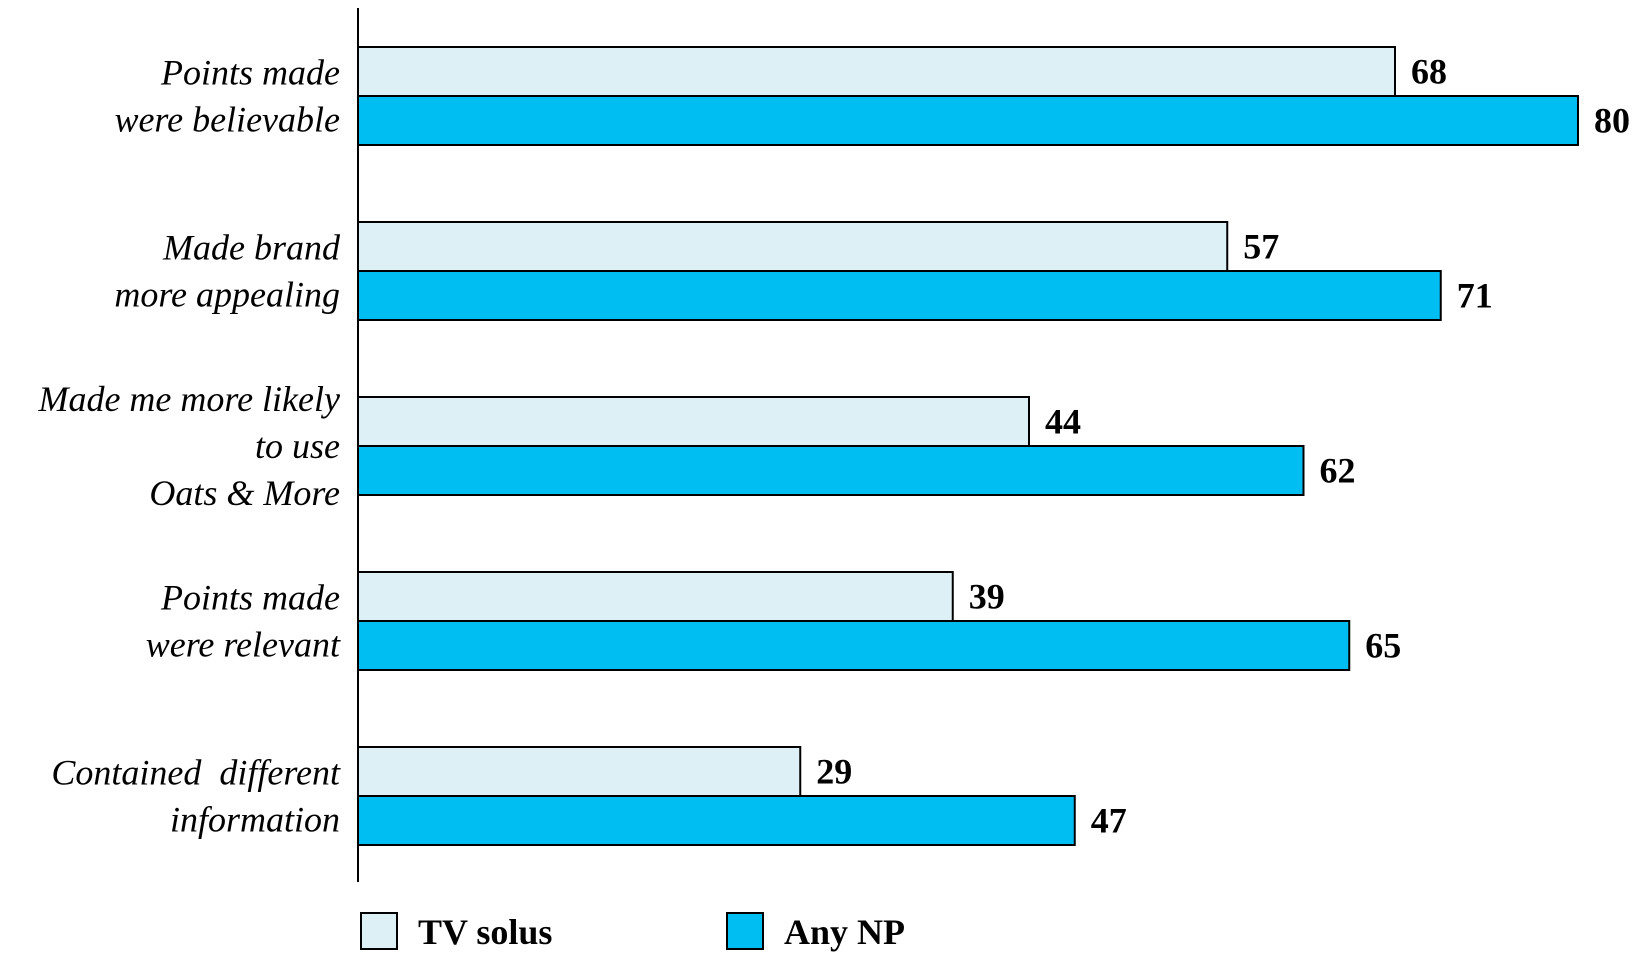 This screenshot has width=1635, height=955. I want to click on legend-label-tv-solus: TV solus, so click(485, 932).